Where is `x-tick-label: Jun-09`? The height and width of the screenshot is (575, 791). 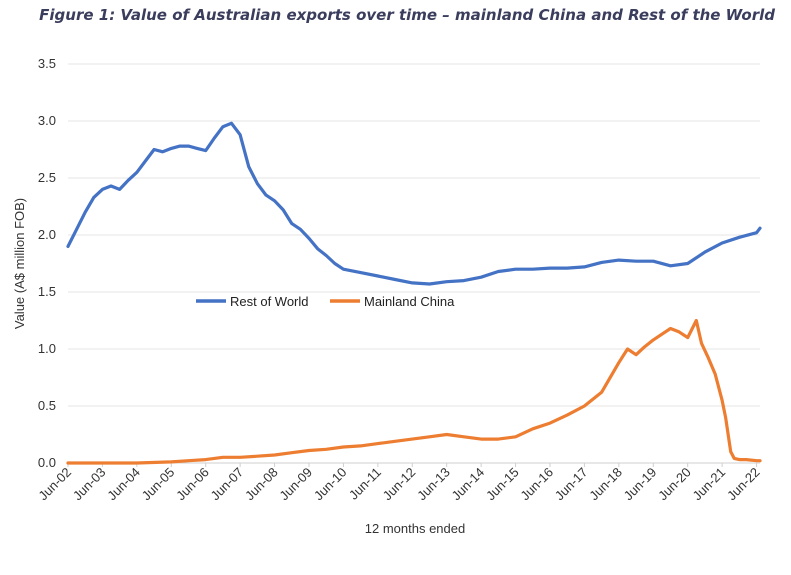
x-tick-label: Jun-09 is located at coordinates (295, 484).